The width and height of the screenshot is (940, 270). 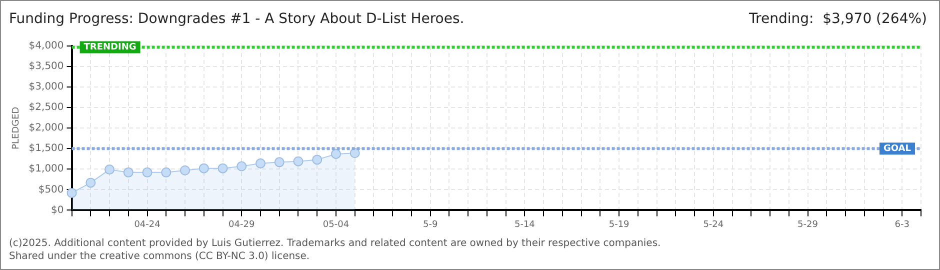 What do you see at coordinates (241, 225) in the screenshot?
I see `x-tick-label: 04-29` at bounding box center [241, 225].